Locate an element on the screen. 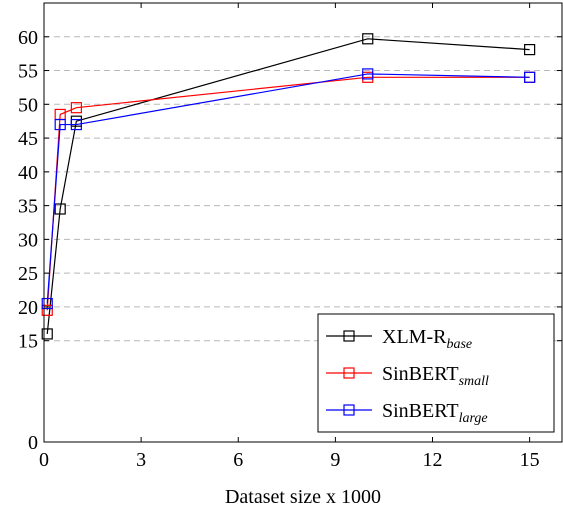  x-tick-label: 0 is located at coordinates (44, 460).